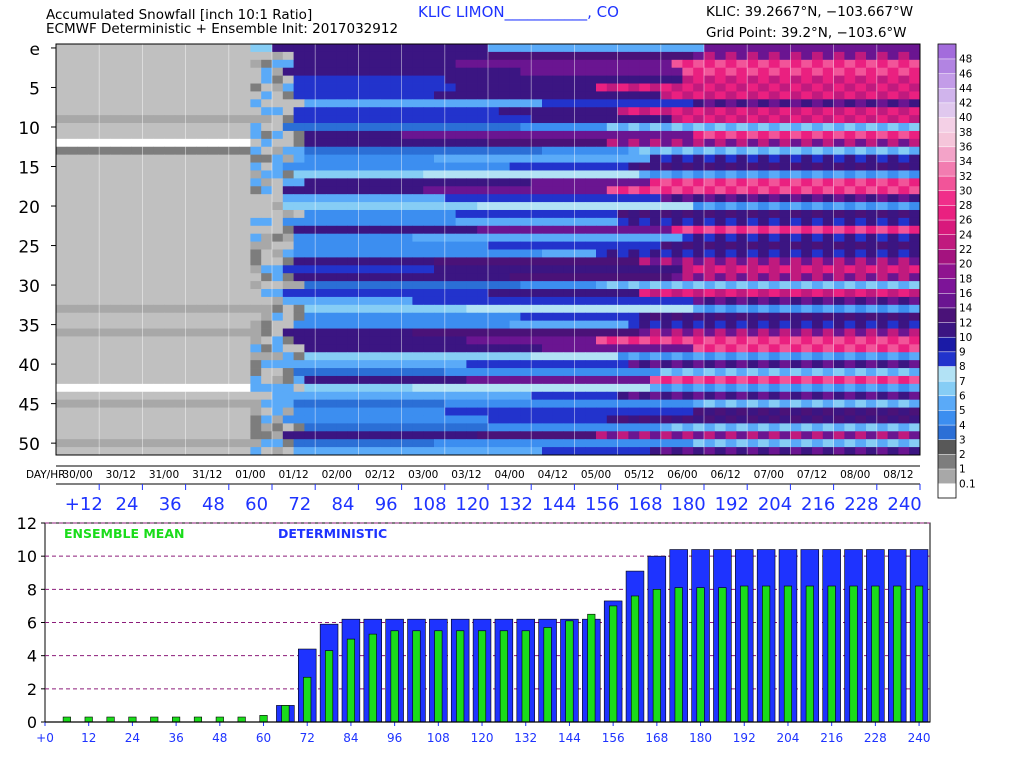 The height and width of the screenshot is (768, 1024). I want to click on forecast-hour-label: 132, so click(516, 504).